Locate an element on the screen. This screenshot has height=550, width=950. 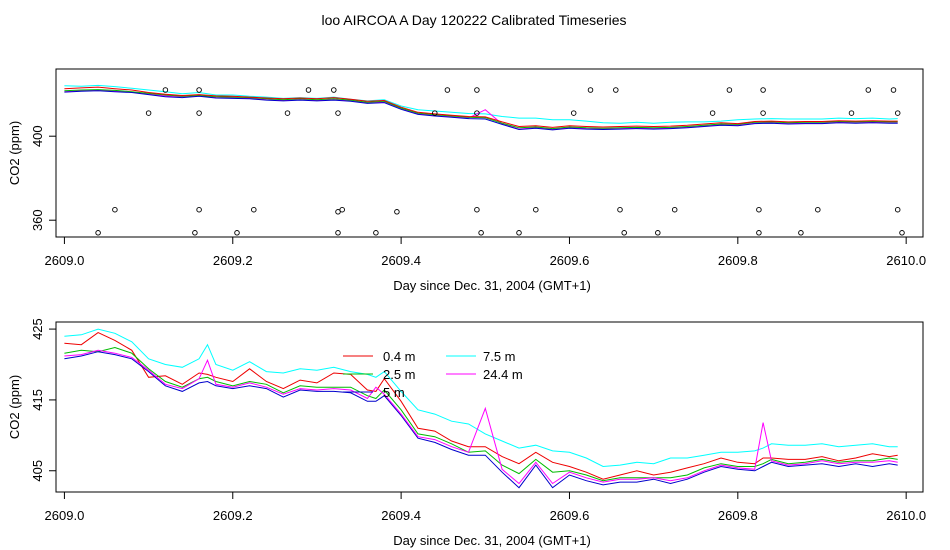
top-x-tick-label: 2609.2 is located at coordinates (233, 260).